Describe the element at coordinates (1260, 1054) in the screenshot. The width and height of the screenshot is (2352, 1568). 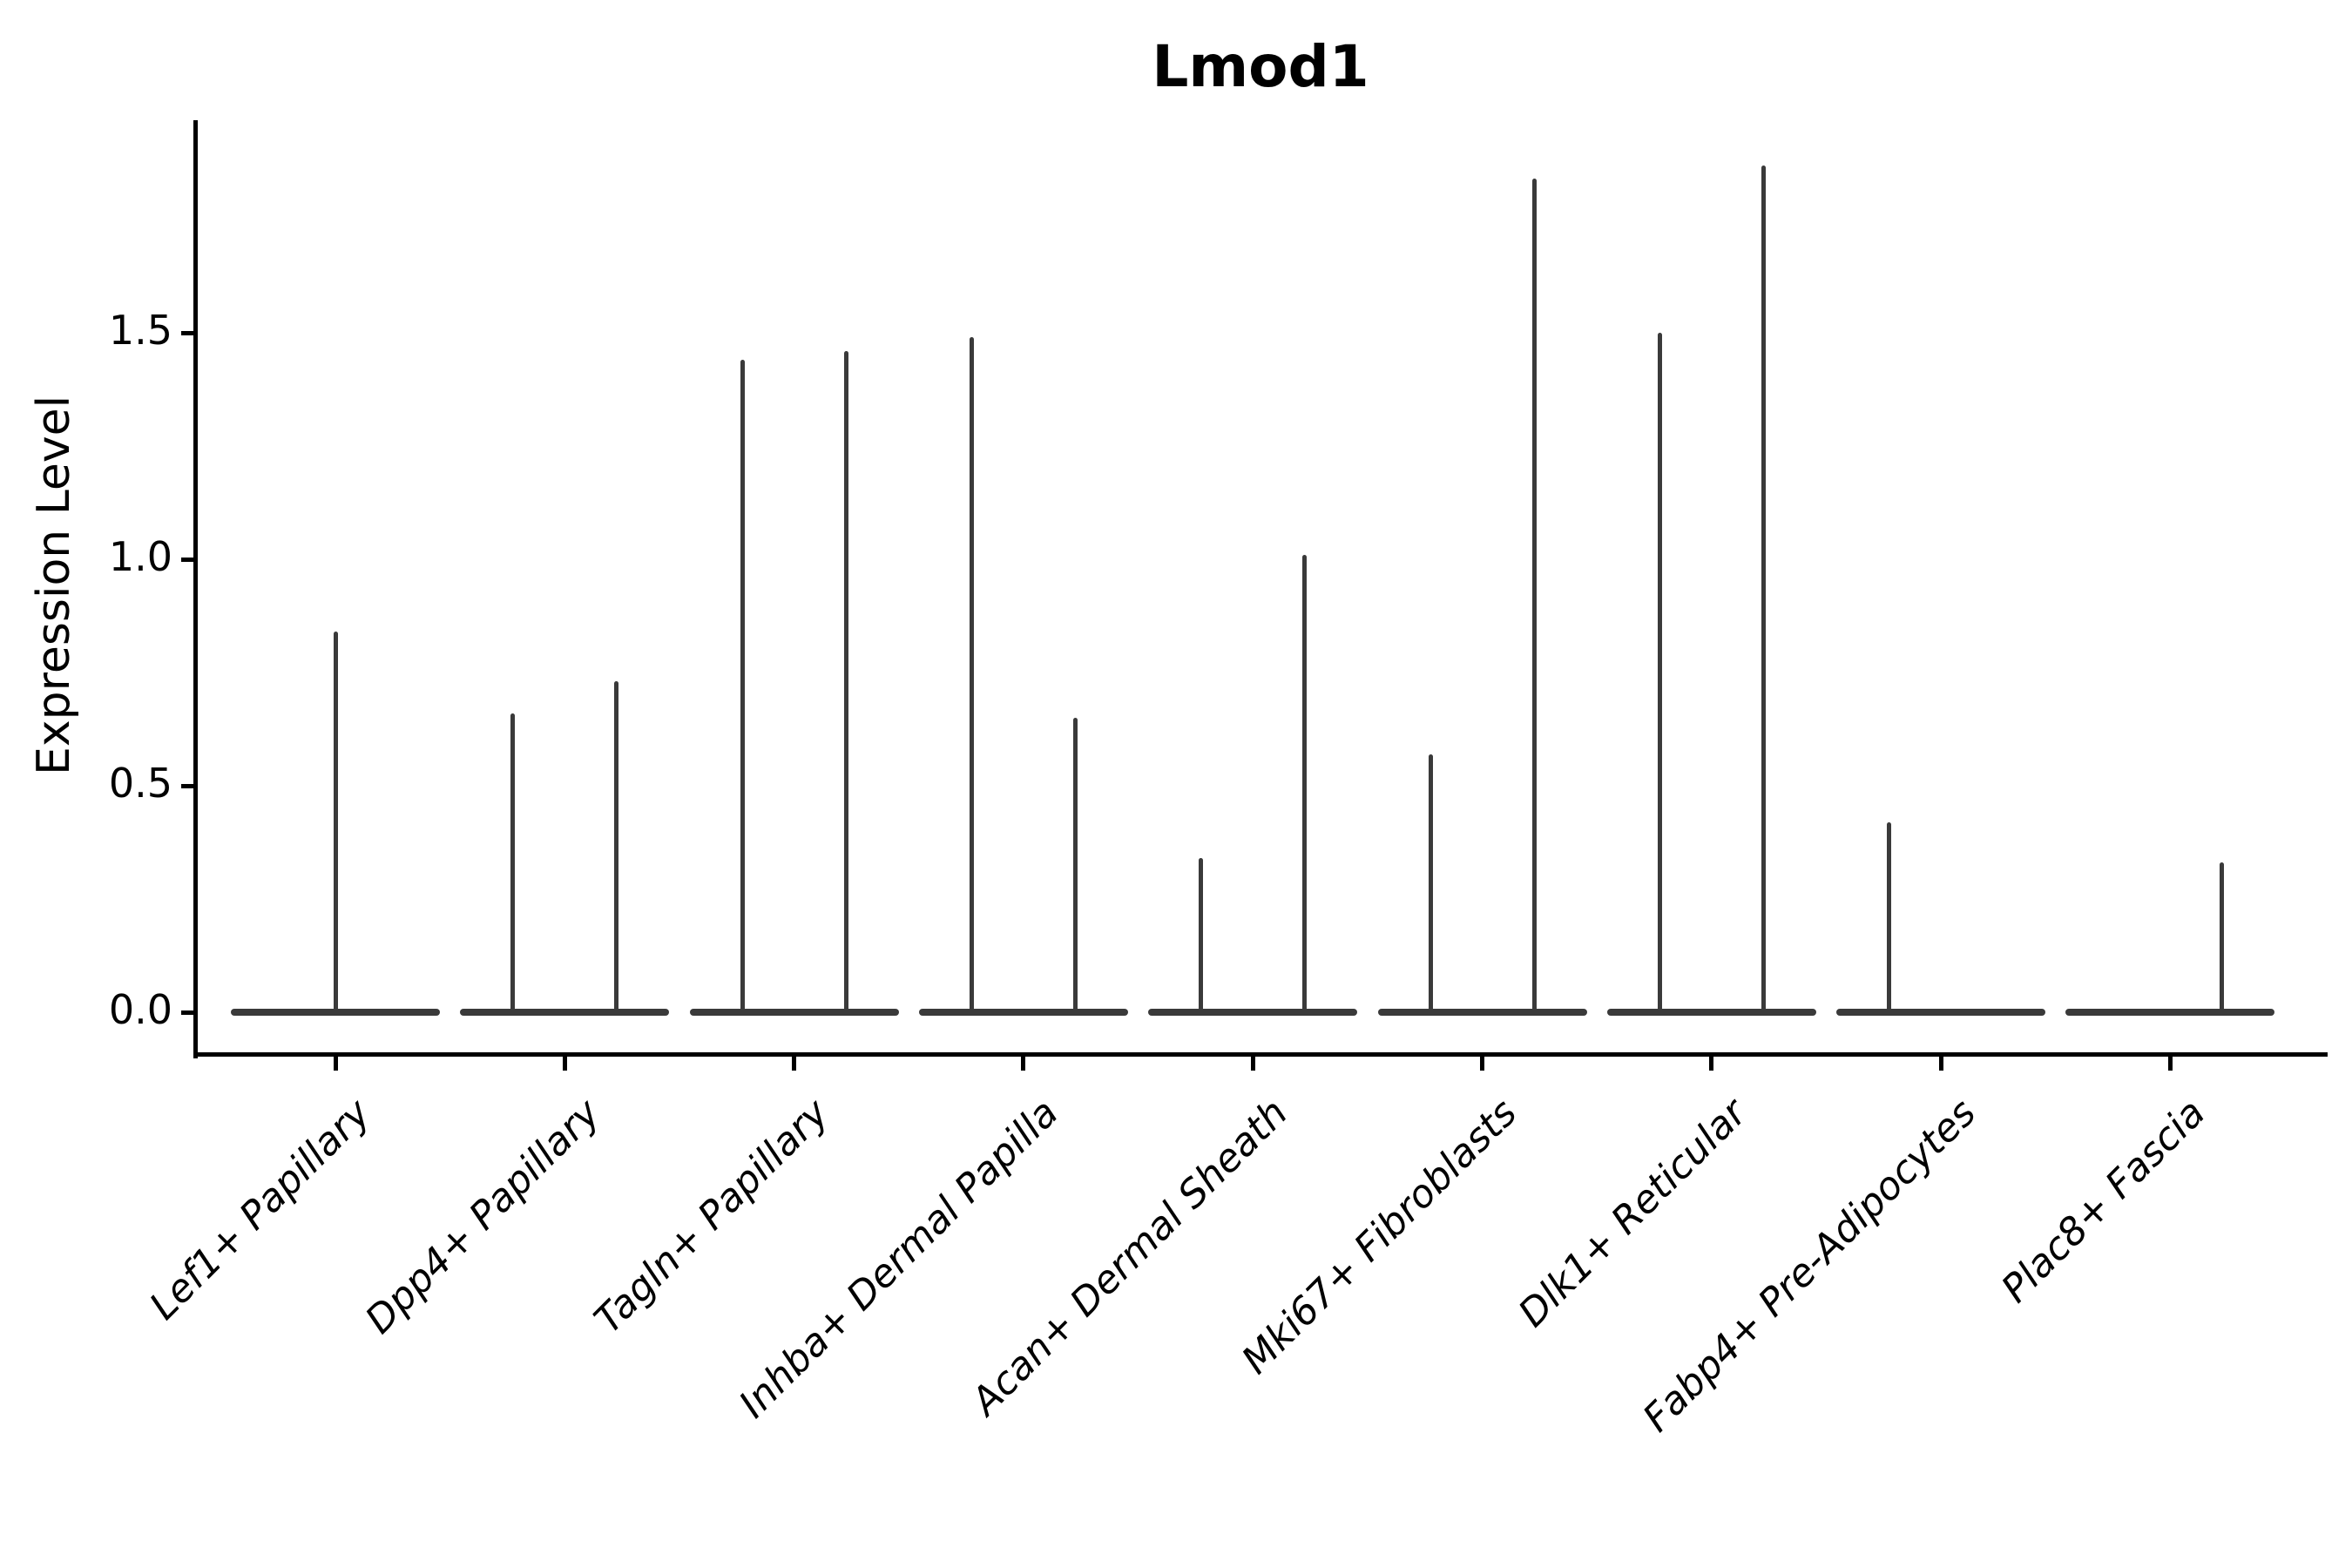
I see `x-axis-spine` at that location.